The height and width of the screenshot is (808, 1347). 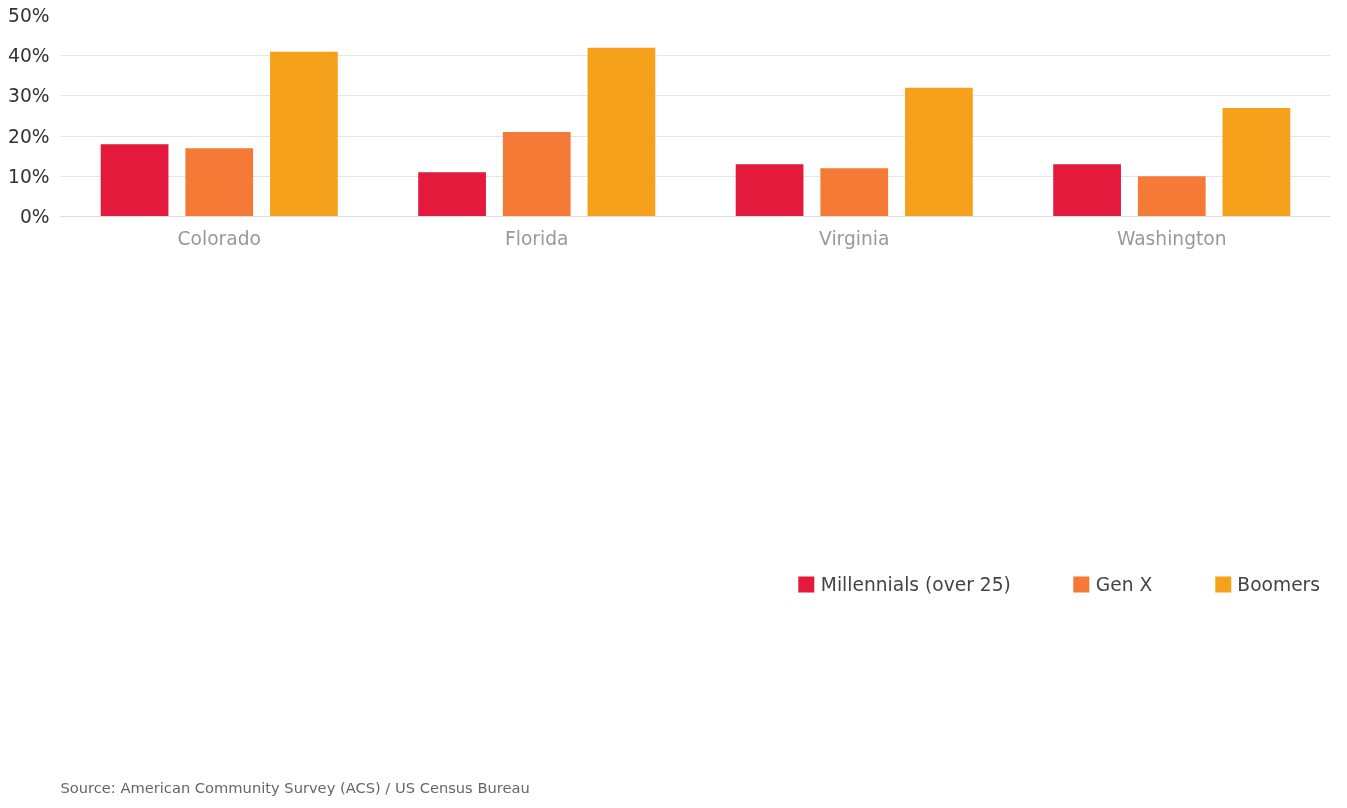 What do you see at coordinates (1278, 584) in the screenshot?
I see `legend-label: Boomers` at bounding box center [1278, 584].